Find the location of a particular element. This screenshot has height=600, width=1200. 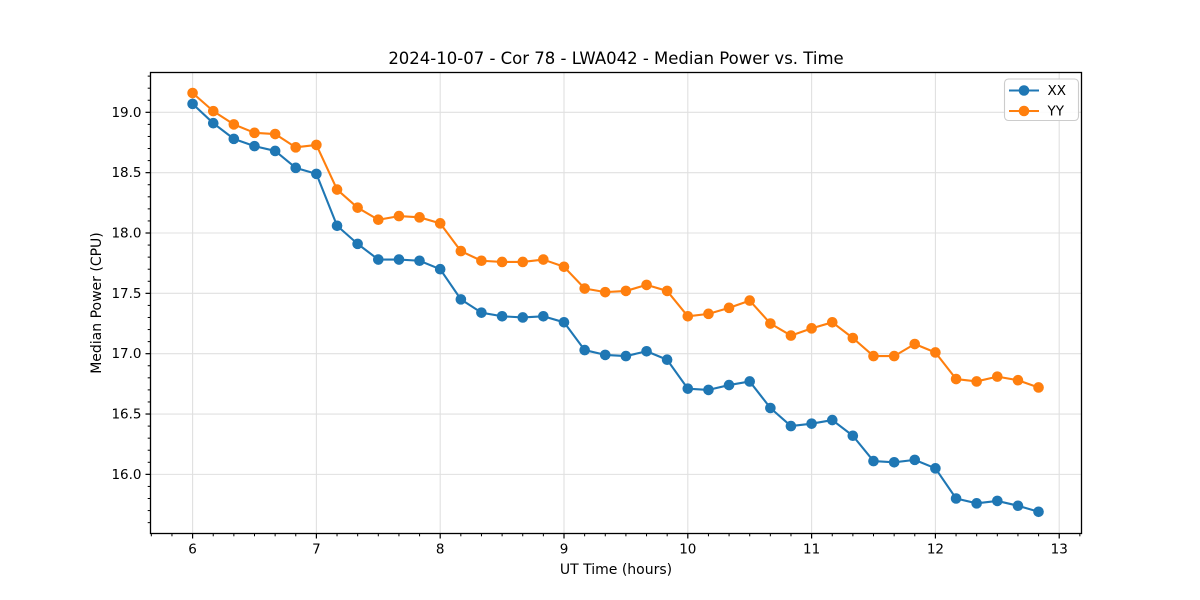

y-axis: 16.0 16.5 17.0 17.5 18.0 18.5 19.0 is located at coordinates (131, 299).